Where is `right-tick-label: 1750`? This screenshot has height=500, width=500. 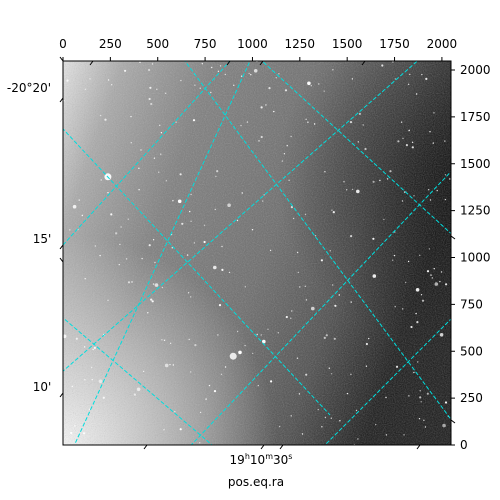
right-tick-label: 1750 is located at coordinates (475, 117).